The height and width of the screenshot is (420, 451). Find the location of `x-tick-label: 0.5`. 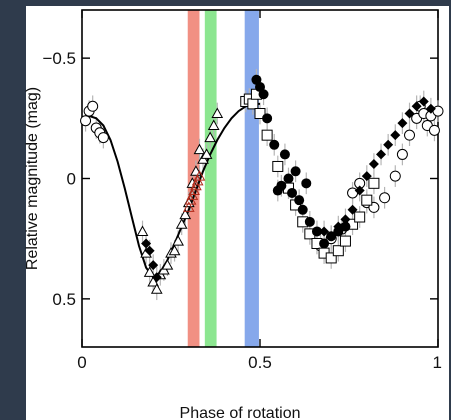

x-tick-label: 0.5 is located at coordinates (260, 362).